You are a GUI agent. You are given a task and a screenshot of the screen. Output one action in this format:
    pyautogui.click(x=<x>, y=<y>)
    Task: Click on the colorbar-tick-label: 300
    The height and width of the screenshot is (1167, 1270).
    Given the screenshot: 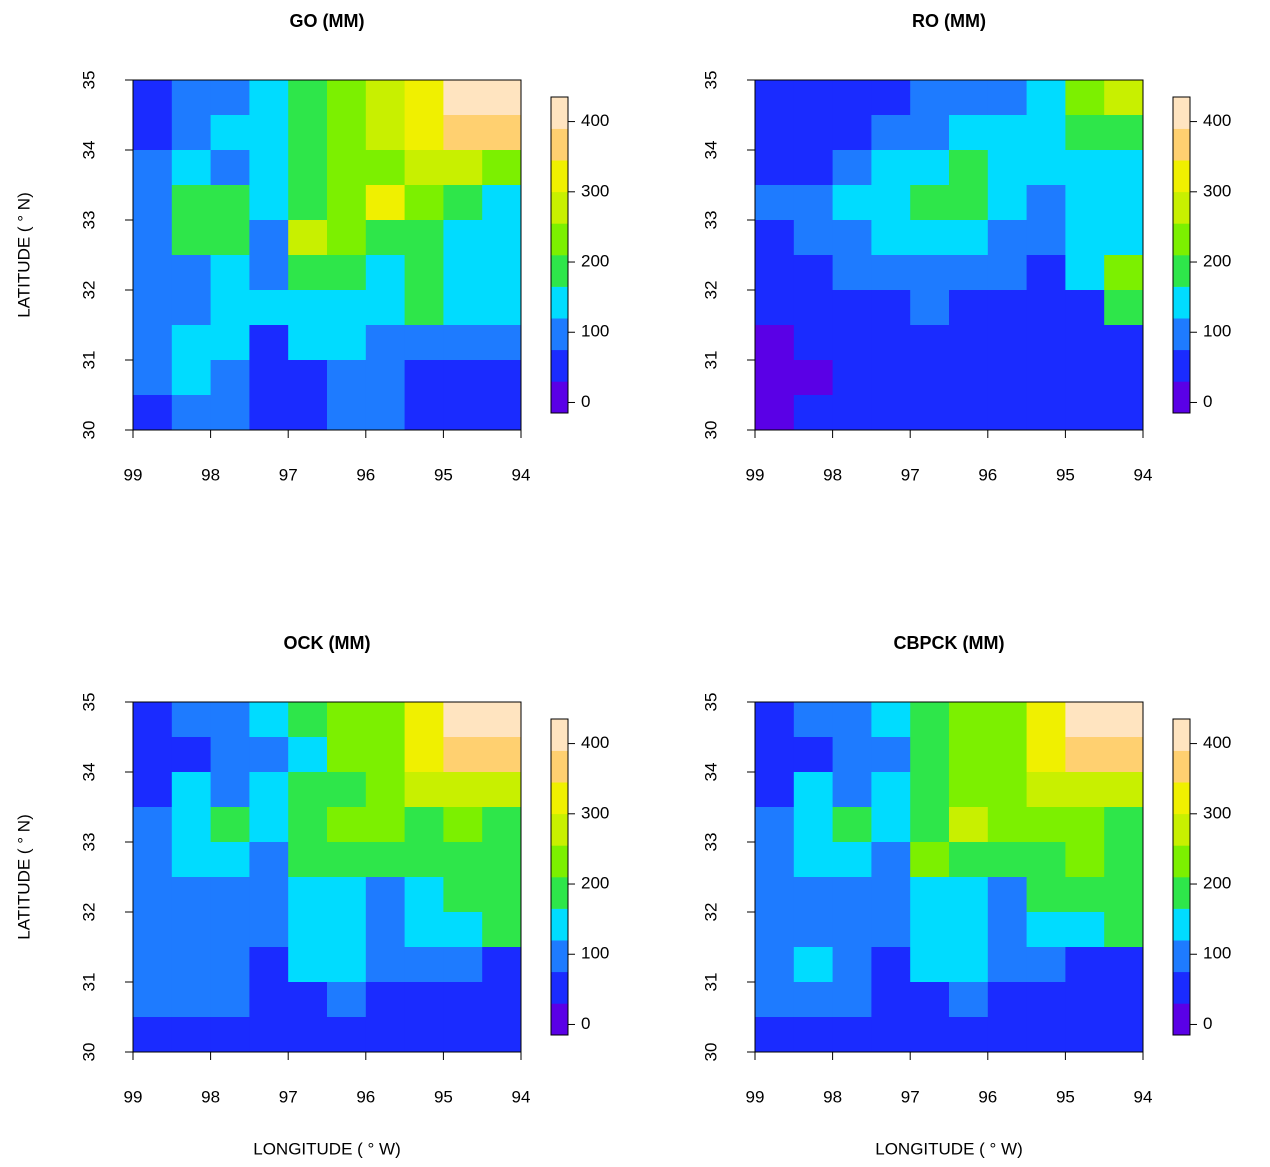 What is the action you would take?
    pyautogui.click(x=595, y=812)
    